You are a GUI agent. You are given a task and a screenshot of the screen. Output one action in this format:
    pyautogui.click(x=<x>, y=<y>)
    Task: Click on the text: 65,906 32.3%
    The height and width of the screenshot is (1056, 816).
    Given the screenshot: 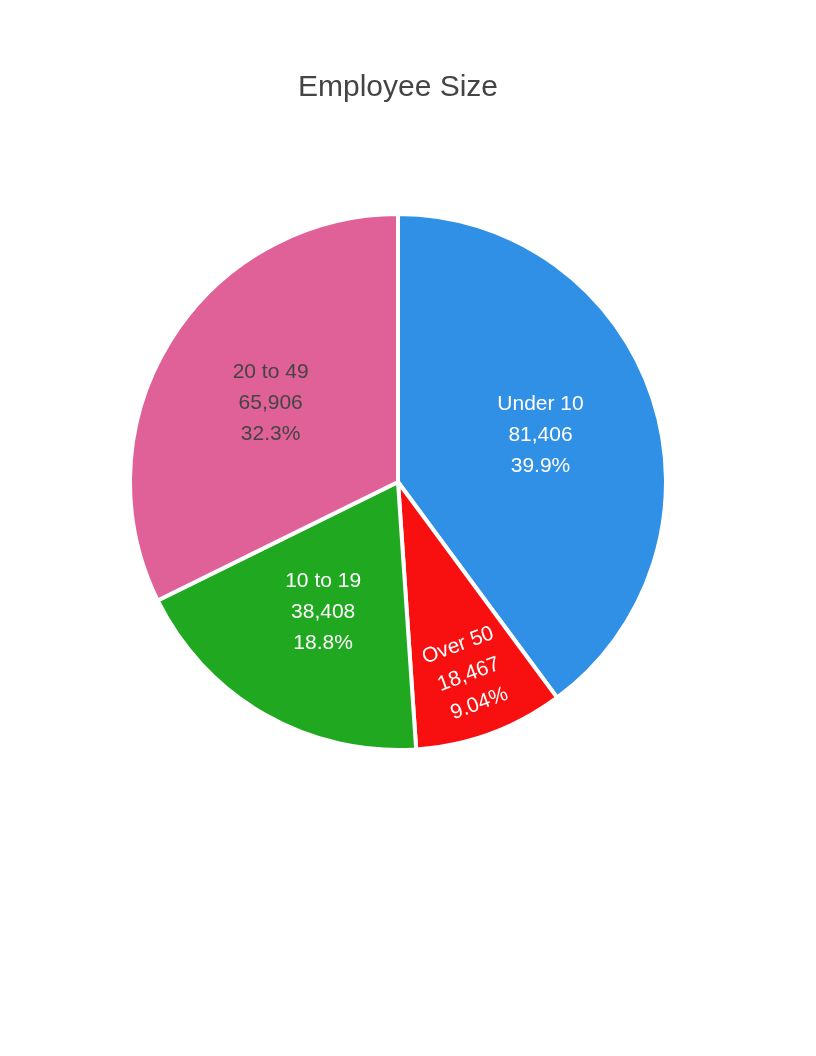 What is the action you would take?
    pyautogui.click(x=270, y=416)
    